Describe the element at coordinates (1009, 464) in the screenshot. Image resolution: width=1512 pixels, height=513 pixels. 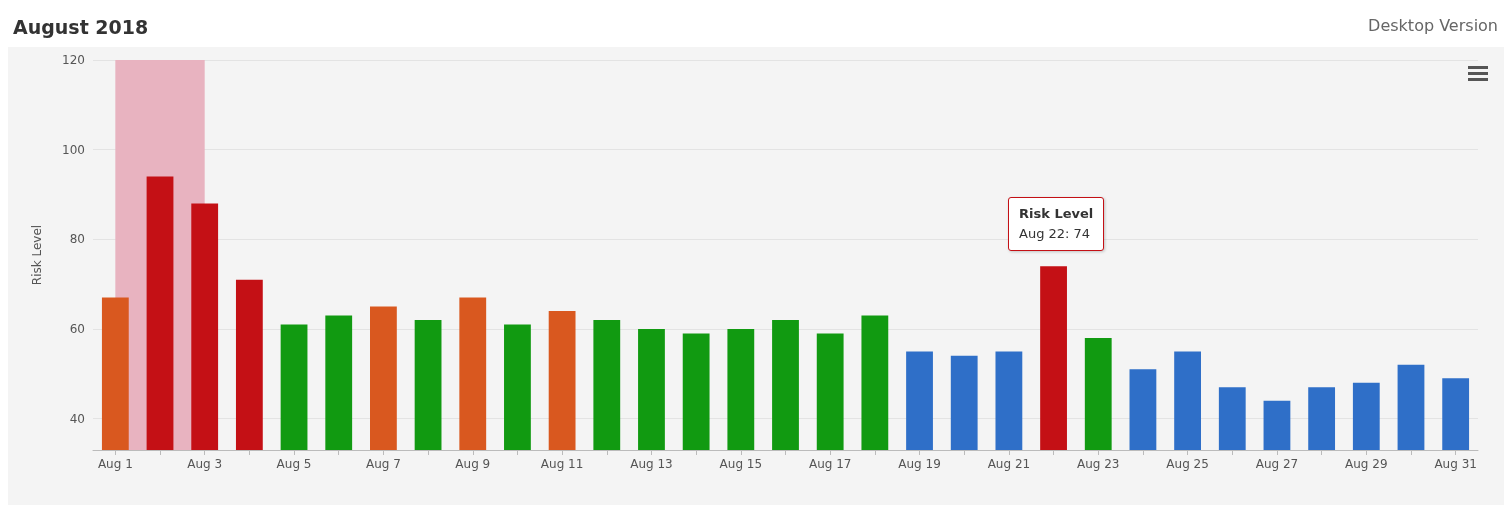
I see `x-tick-label: Aug 21` at that location.